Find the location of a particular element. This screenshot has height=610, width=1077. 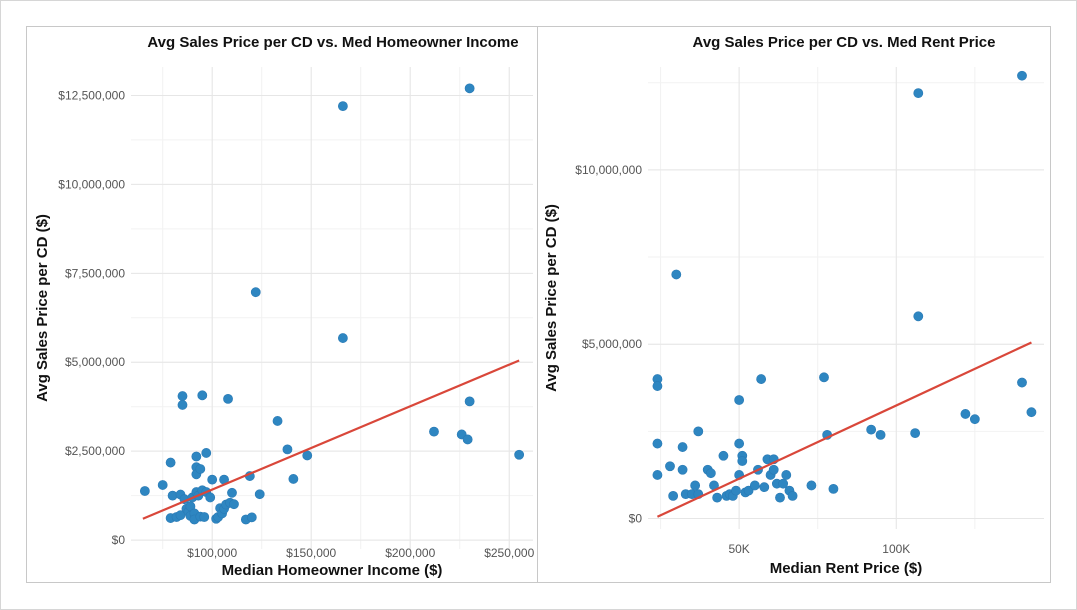

x-axis-title: Median Homeowner Income ($) is located at coordinates (332, 570).